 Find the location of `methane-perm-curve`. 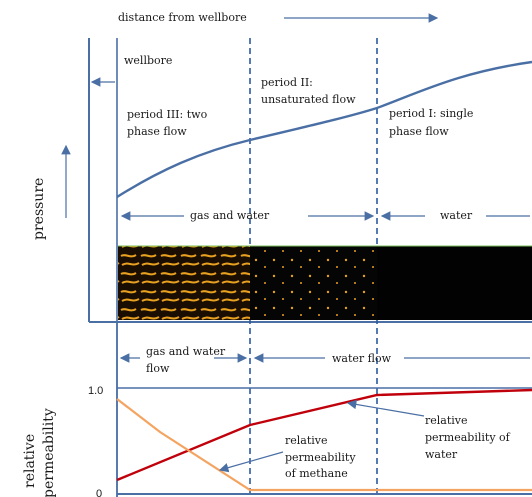

methane-perm-curve is located at coordinates (324, 445).